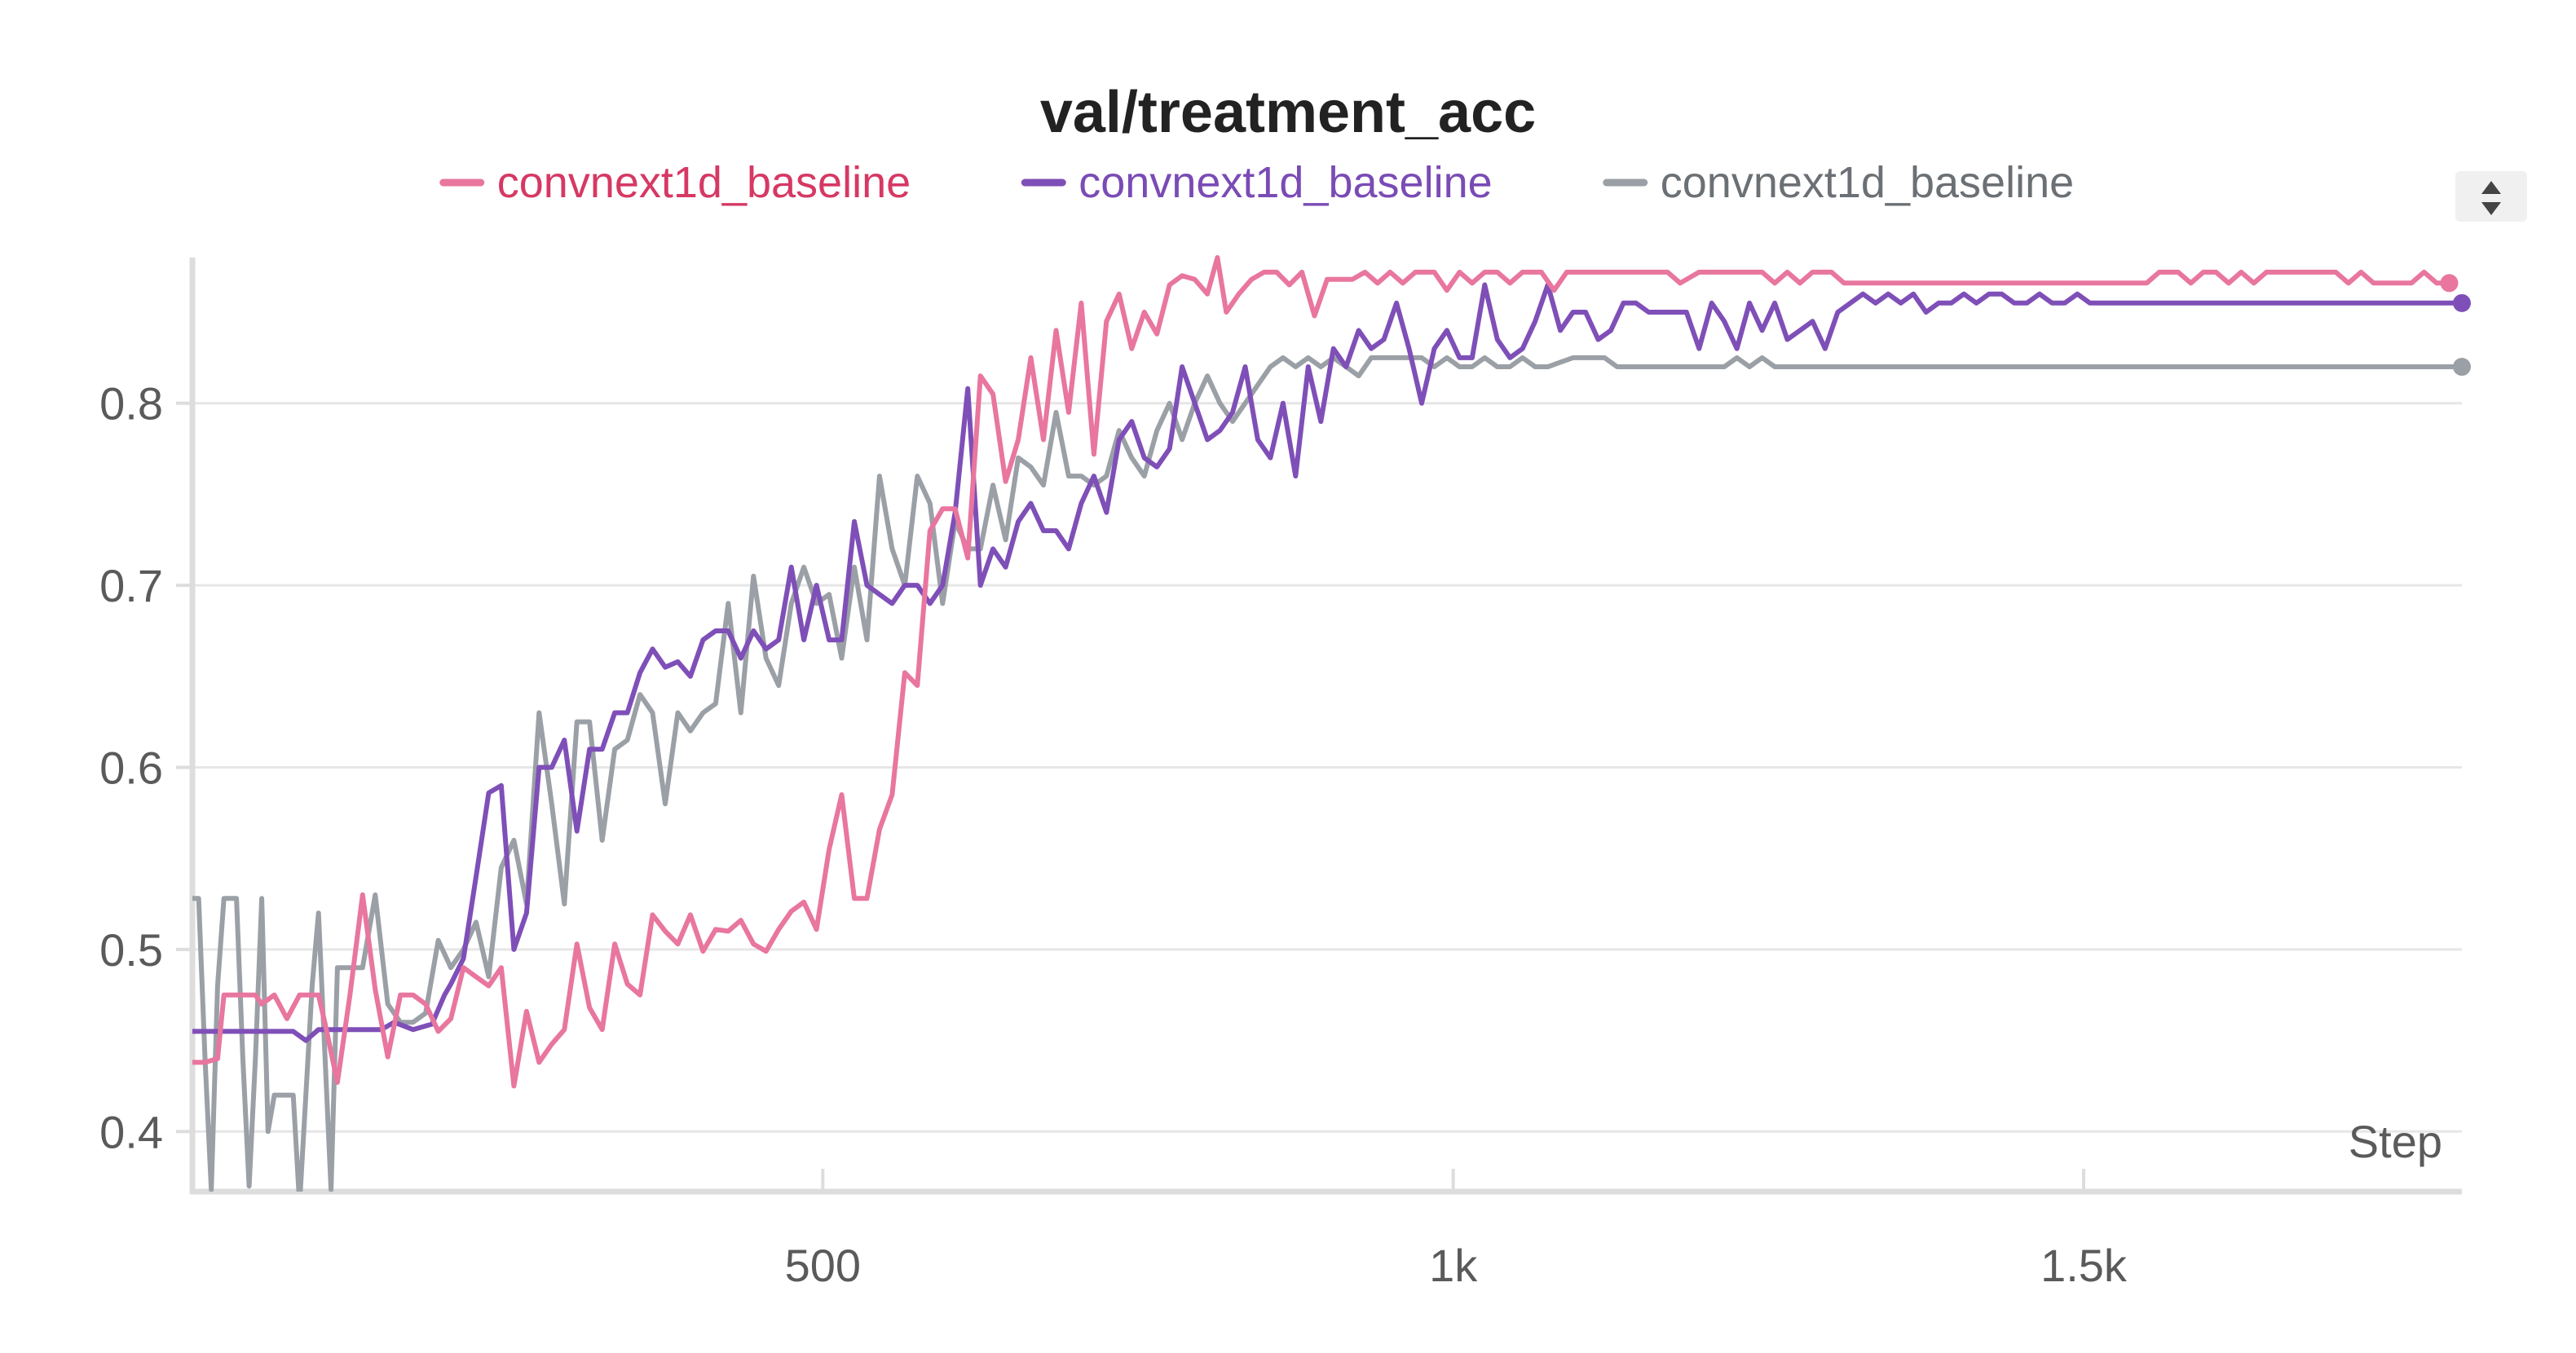 This screenshot has height=1353, width=2576. What do you see at coordinates (2395, 1141) in the screenshot?
I see `x-axis-title: Step` at bounding box center [2395, 1141].